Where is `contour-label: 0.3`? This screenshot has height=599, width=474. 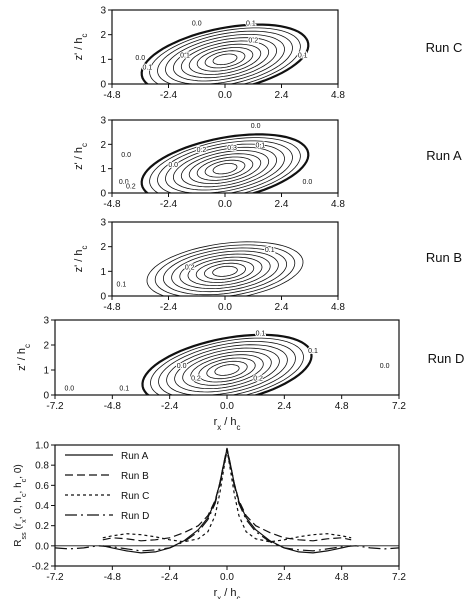
contour-label: 0.3 is located at coordinates (232, 148).